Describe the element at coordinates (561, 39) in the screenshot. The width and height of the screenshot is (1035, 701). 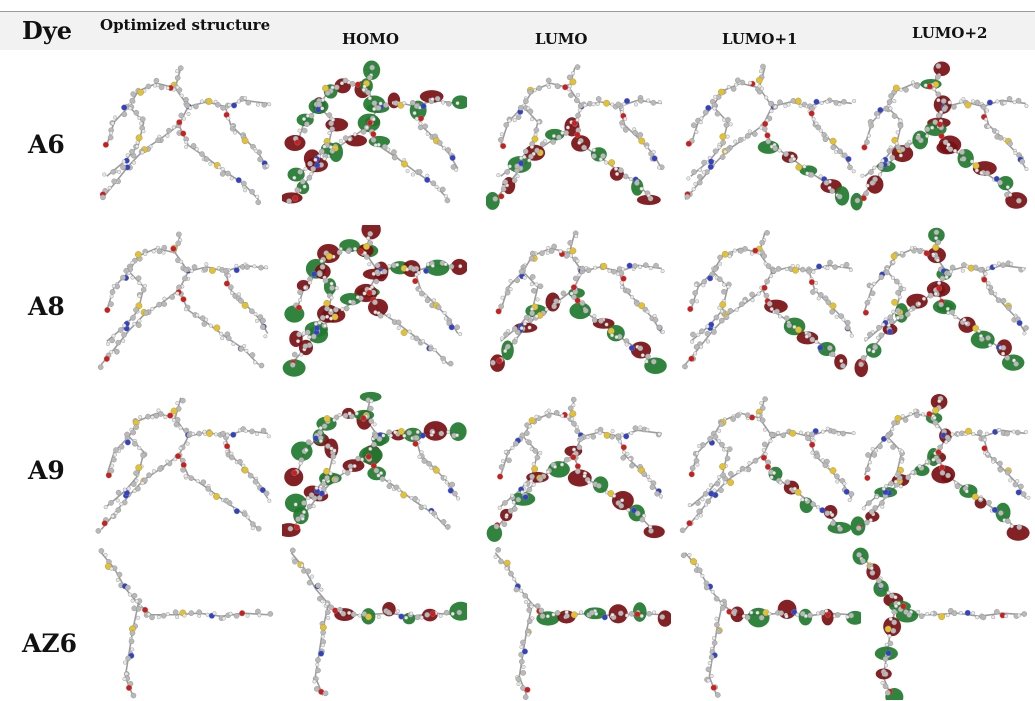
I see `header-lumo: LUMO` at that location.